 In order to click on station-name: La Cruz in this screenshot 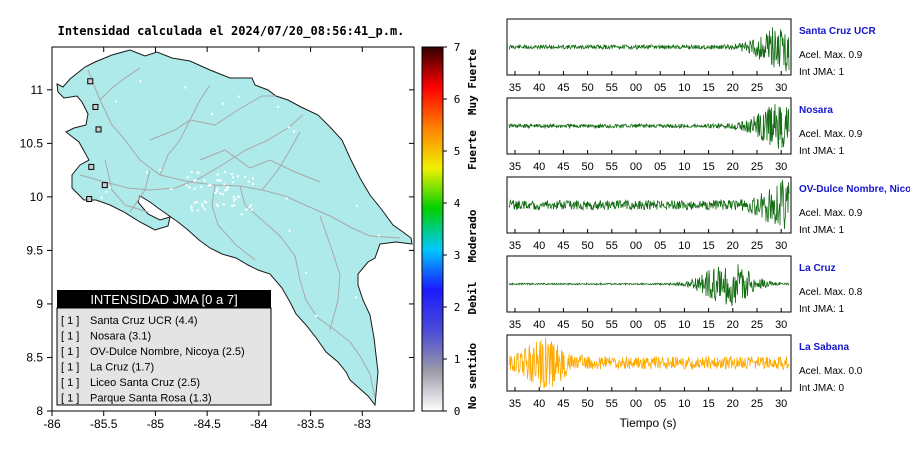, I will do `click(817, 268)`.